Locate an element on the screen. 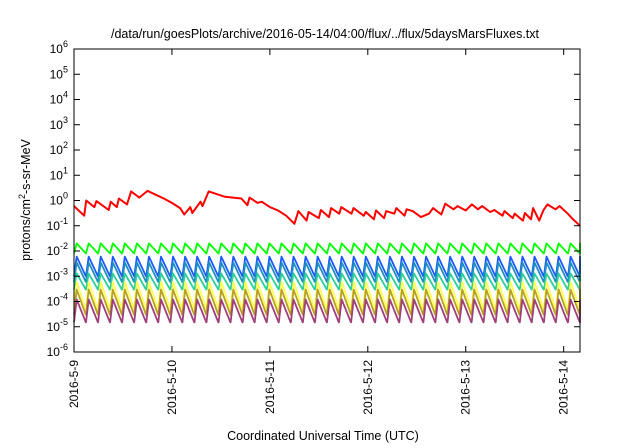 The height and width of the screenshot is (448, 640). y-tick-label: 10¹ is located at coordinates (59, 173).